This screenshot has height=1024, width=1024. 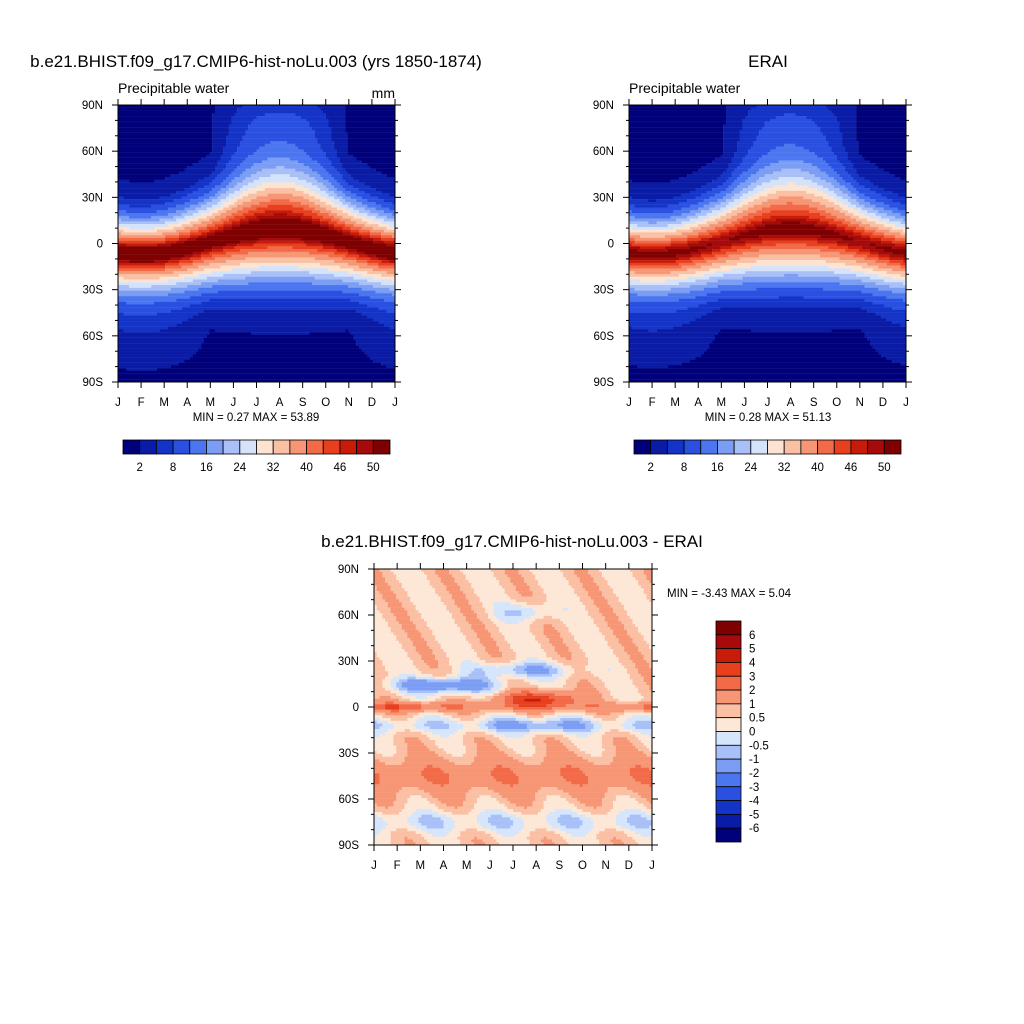 I want to click on panel-model-stats: MIN = 0.27 MAX = 53.89, so click(x=256, y=418).